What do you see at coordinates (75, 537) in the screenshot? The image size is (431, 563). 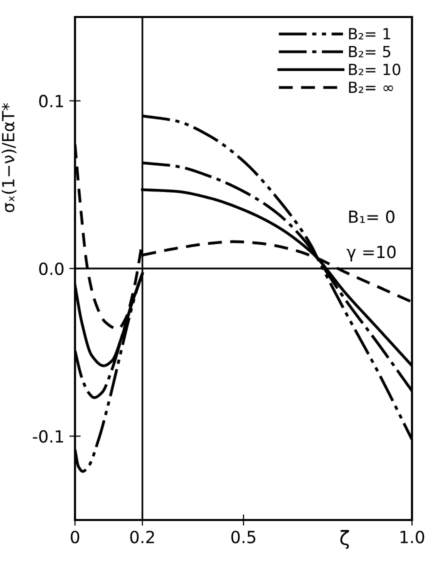 I see `x-tick-label: 0` at bounding box center [75, 537].